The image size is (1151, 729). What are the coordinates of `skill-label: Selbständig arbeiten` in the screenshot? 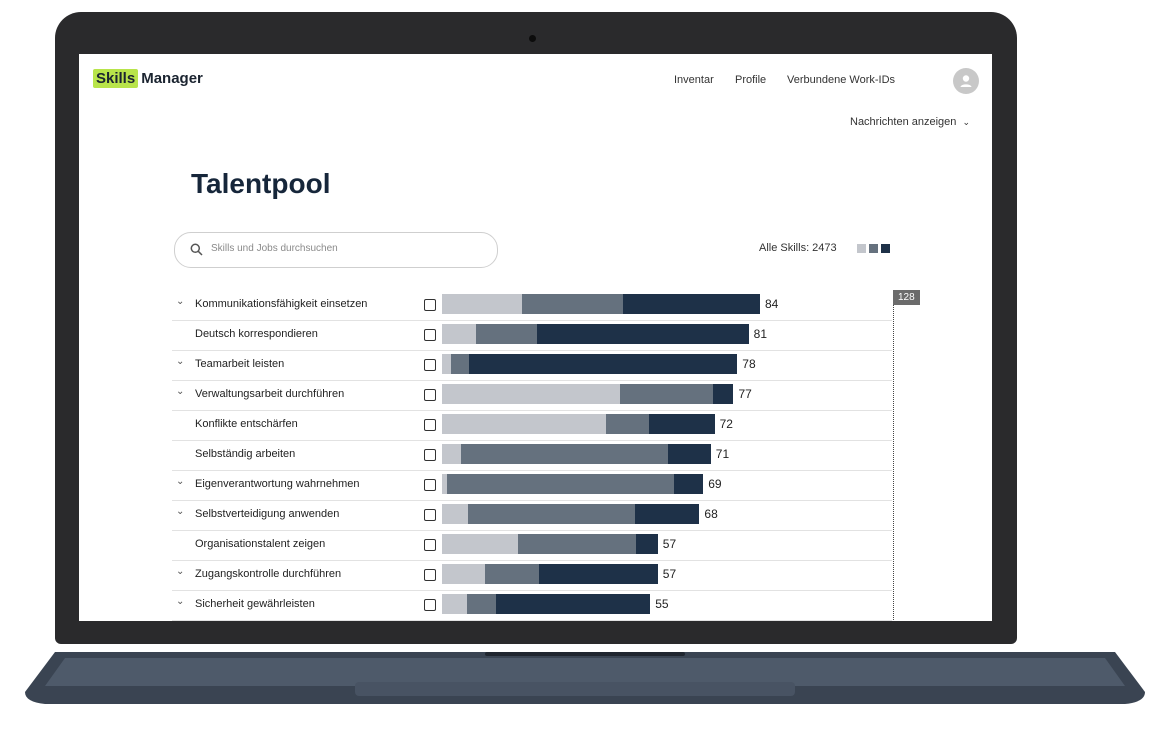 It's located at (245, 454).